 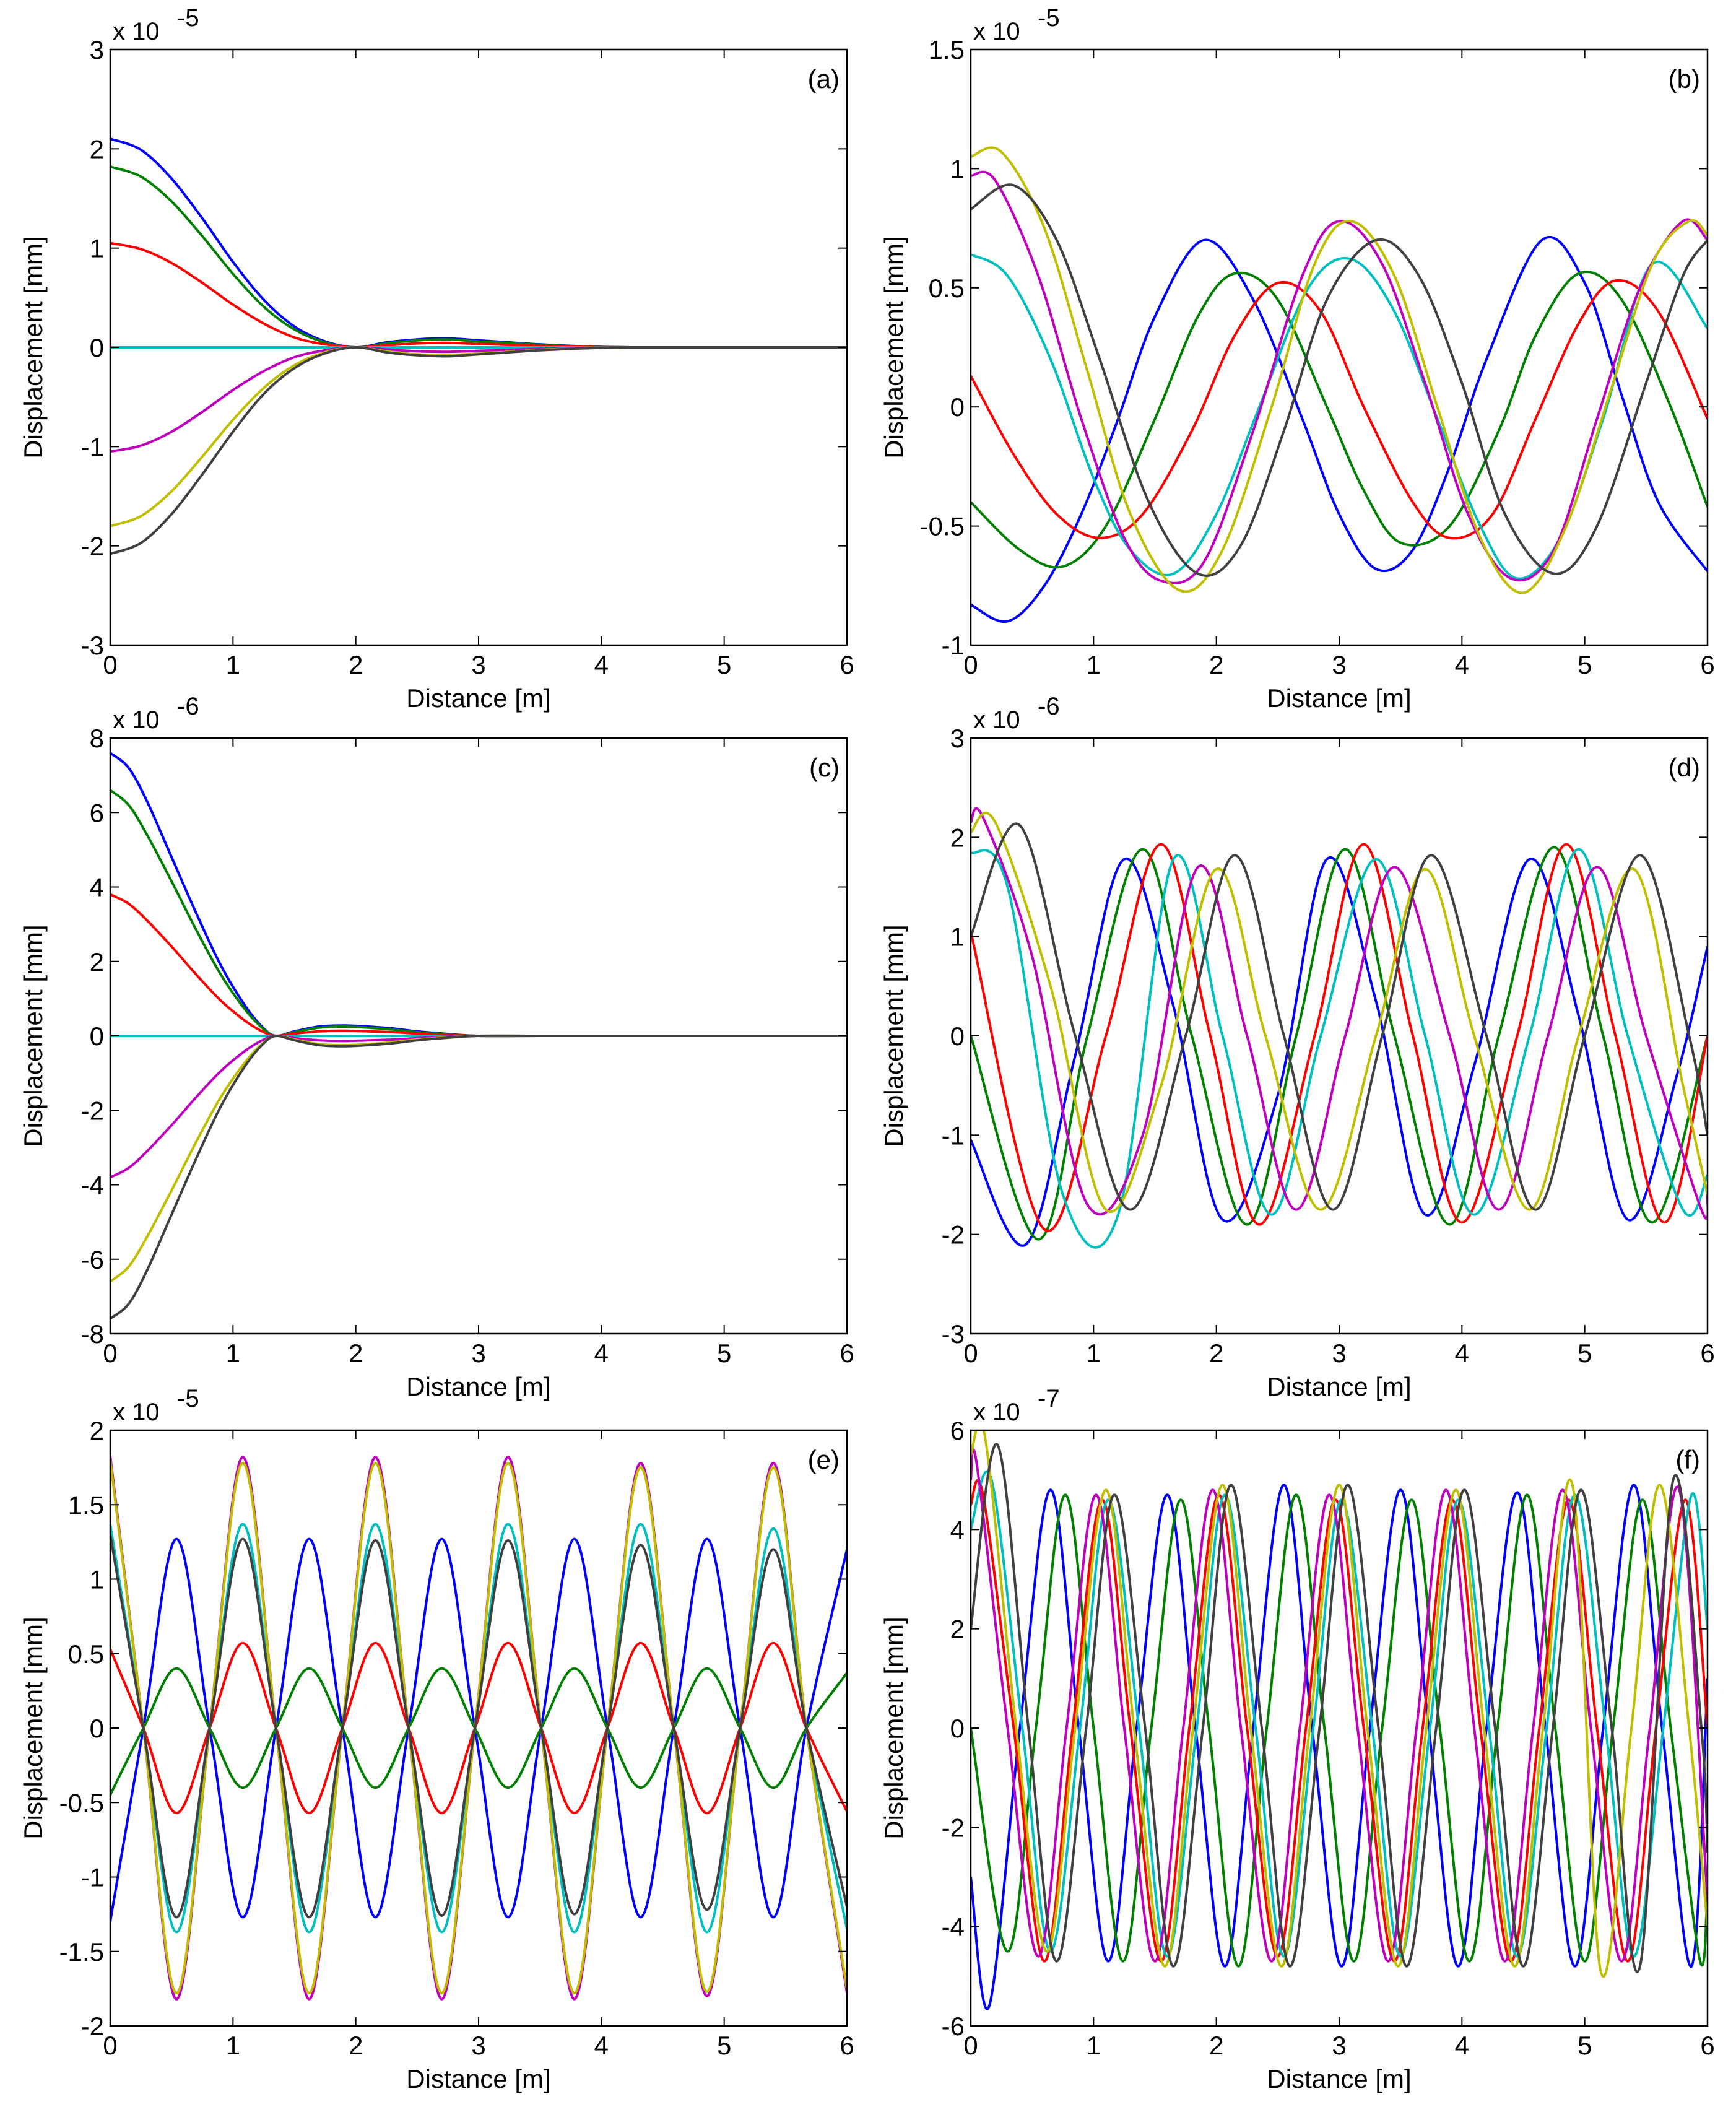 I want to click on panel-label: (b), so click(x=1684, y=78).